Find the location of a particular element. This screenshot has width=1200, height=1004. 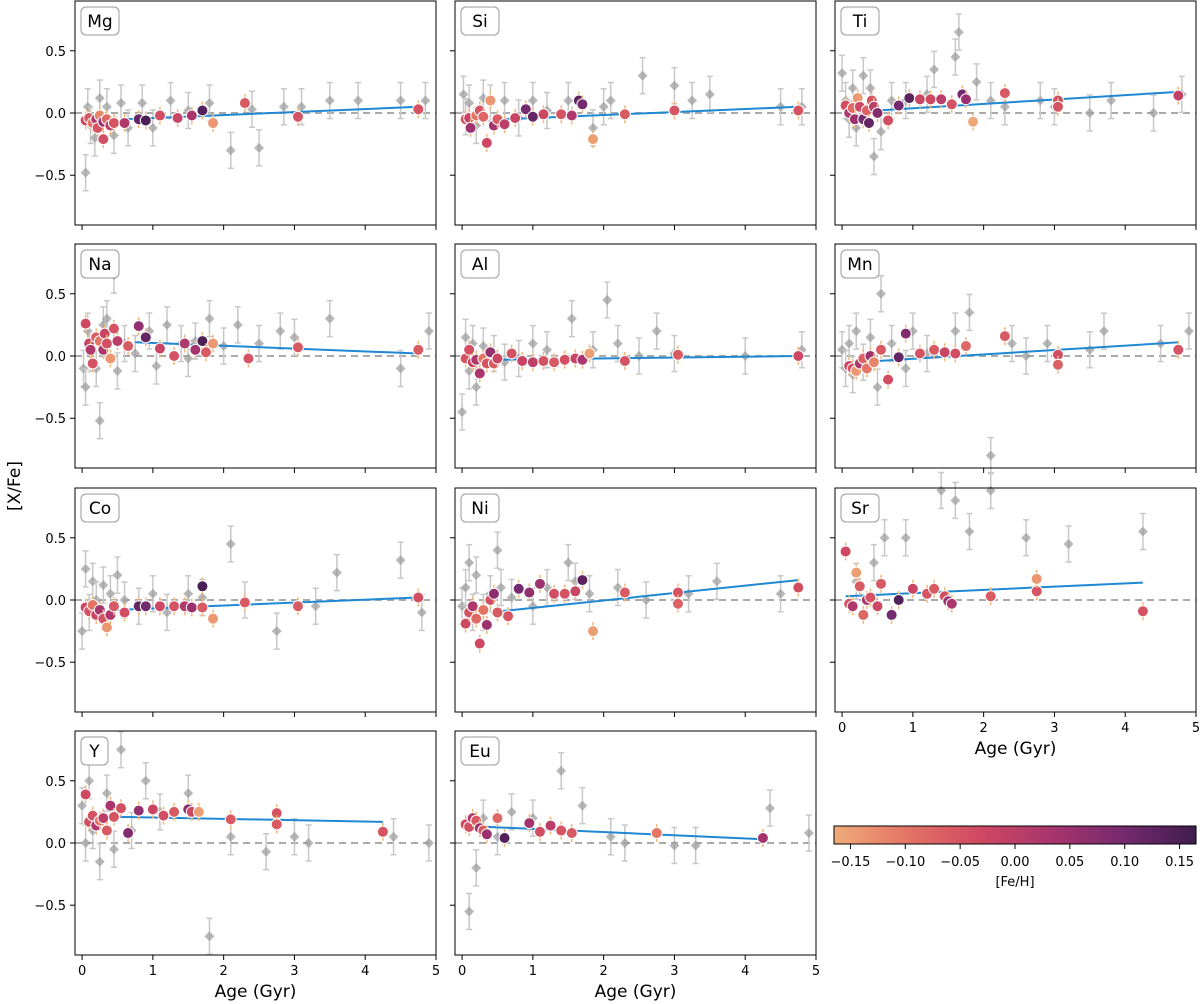

panel-mn: Mn is located at coordinates (1013, 359).